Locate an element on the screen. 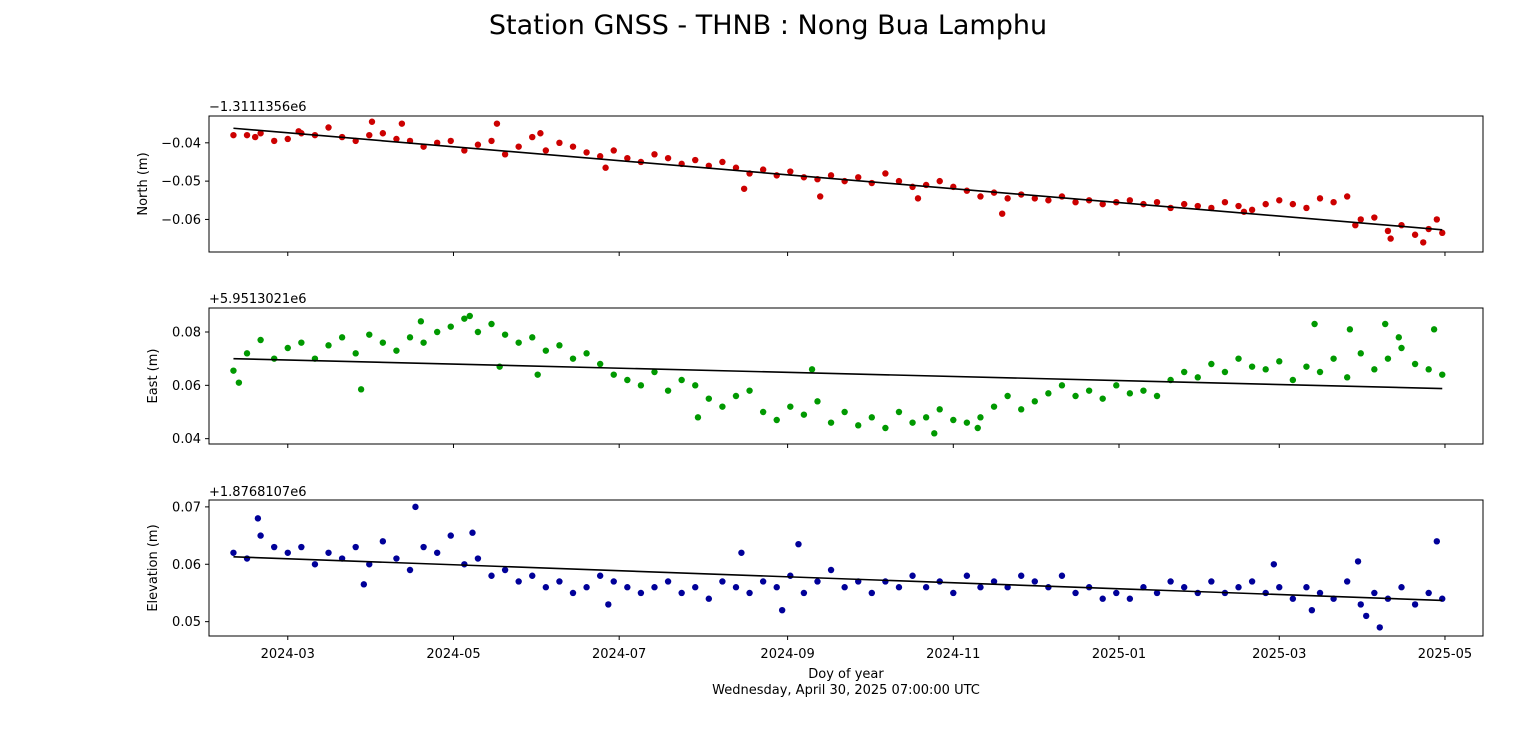 Image resolution: width=1536 pixels, height=754 pixels. x-tick-label: 2024-05 is located at coordinates (453, 654).